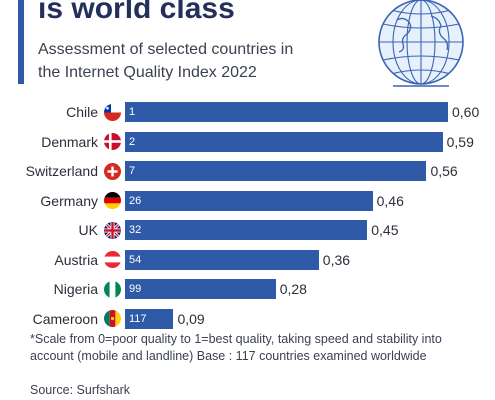 Image resolution: width=495 pixels, height=400 pixels. I want to click on subtitle-line-2: the Internet Quality Index 2022, so click(147, 72).